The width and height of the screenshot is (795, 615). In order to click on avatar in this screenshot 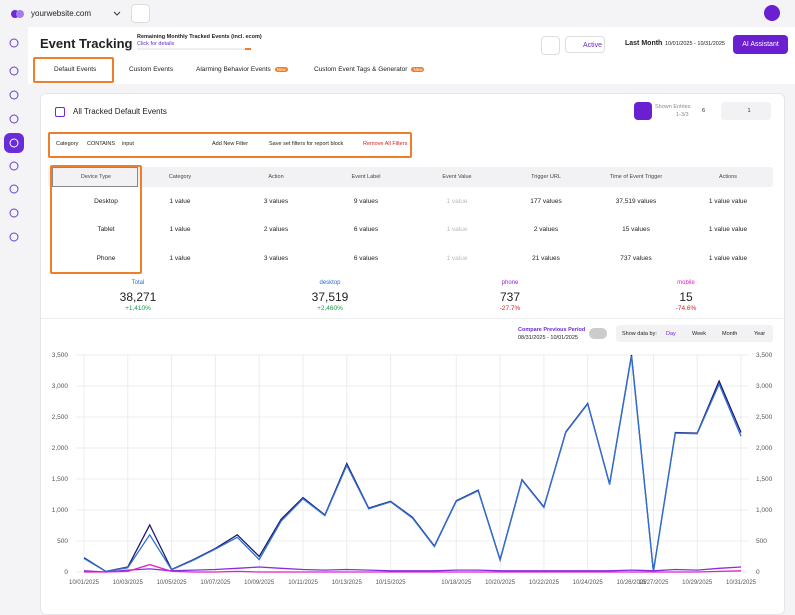, I will do `click(772, 13)`.